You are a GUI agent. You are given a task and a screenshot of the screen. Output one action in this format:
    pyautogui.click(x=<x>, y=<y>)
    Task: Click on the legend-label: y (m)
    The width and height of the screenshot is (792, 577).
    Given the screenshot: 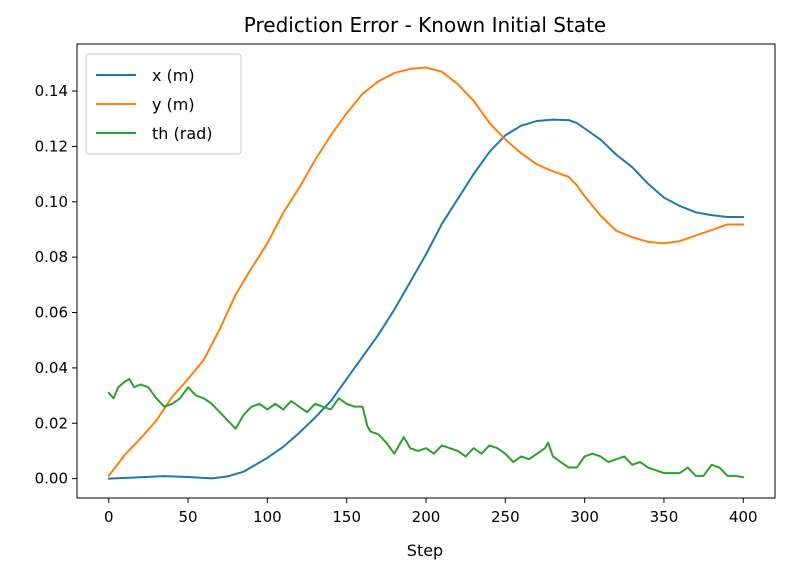 What is the action you would take?
    pyautogui.click(x=173, y=104)
    